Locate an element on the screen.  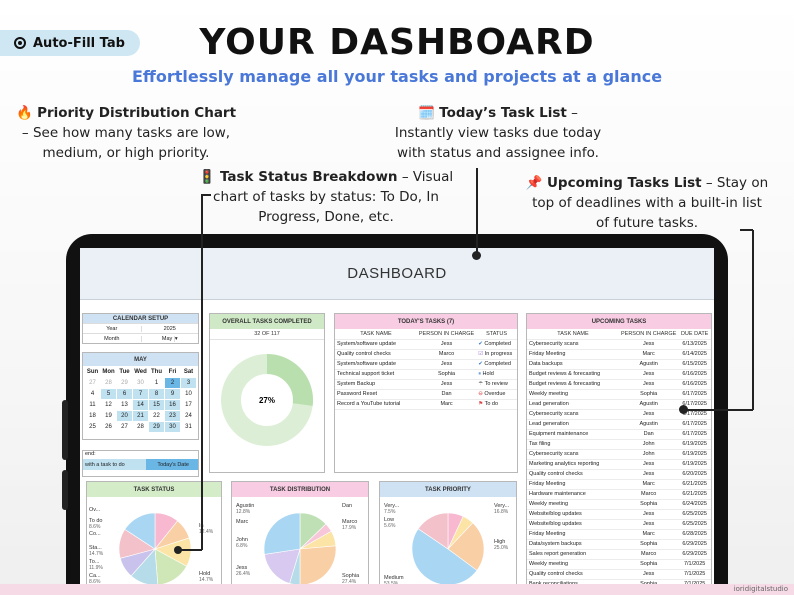
table-row: Password Reset Dan ⊖ Overdue is located at coordinates (426, 394).